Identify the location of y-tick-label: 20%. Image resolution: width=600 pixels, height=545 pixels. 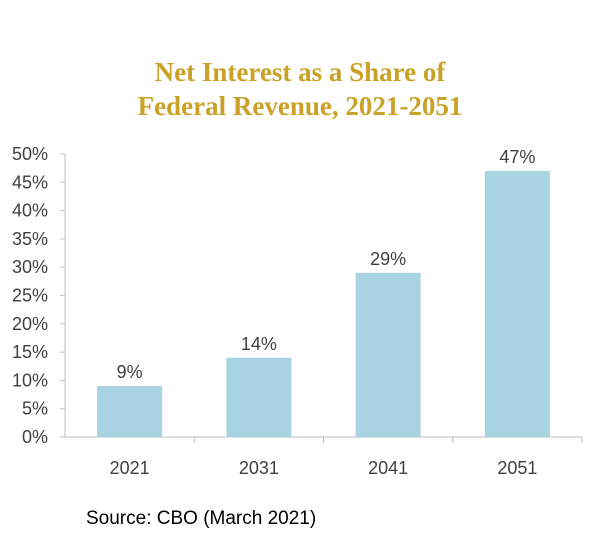
(30, 324).